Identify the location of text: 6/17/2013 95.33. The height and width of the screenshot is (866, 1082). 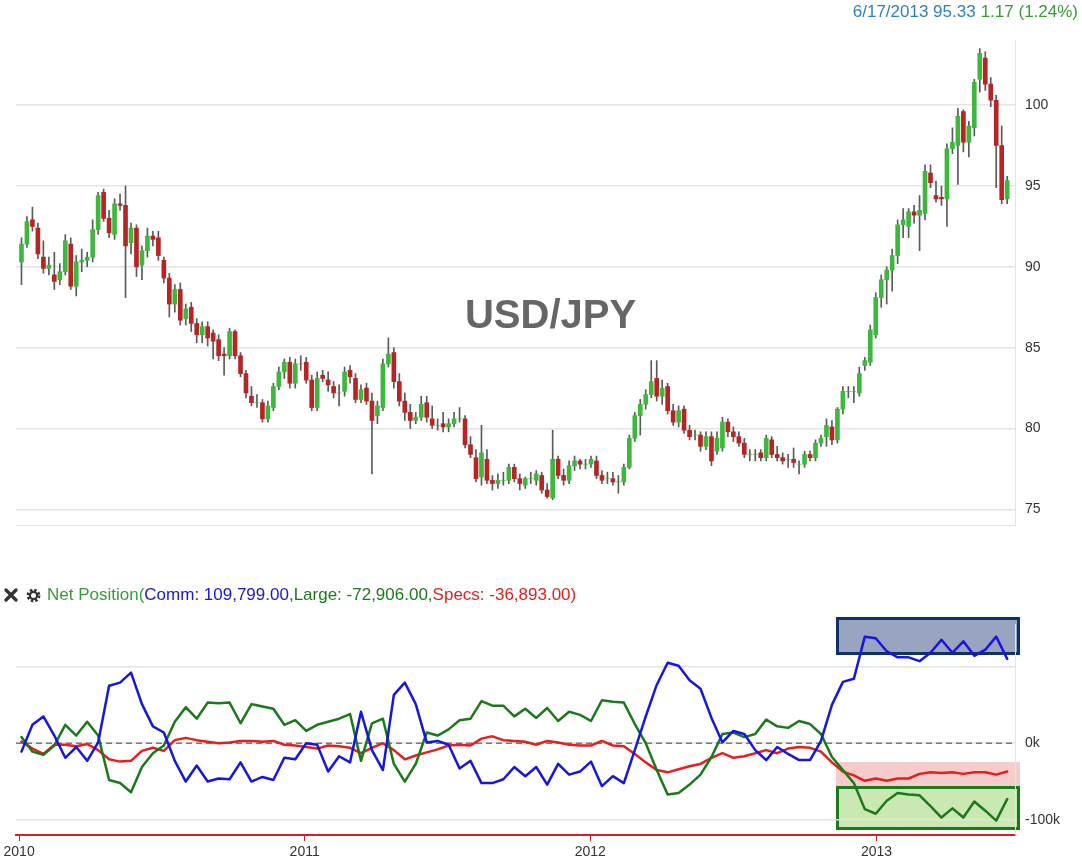
(914, 11).